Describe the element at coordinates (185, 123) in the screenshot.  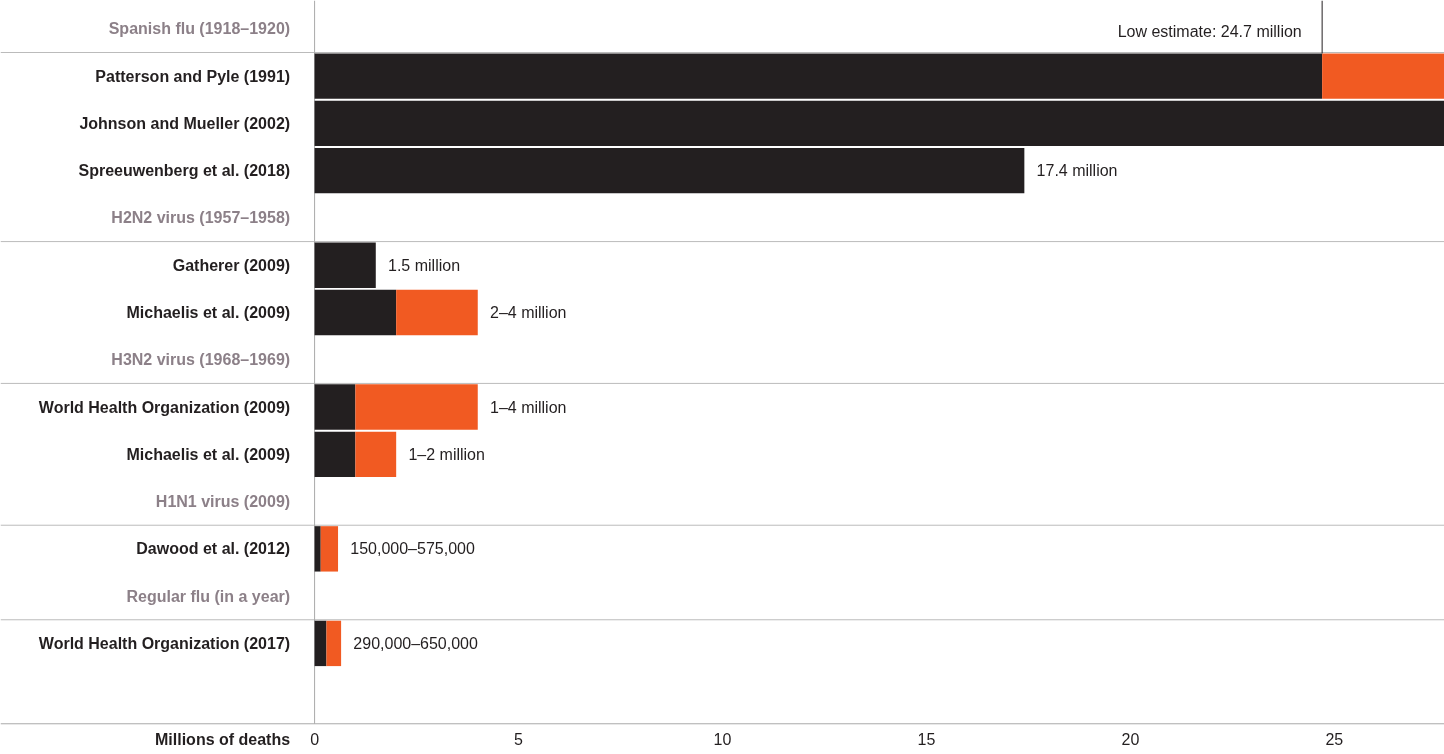
I see `y-tick-label: Johnson and Mueller (2002)` at that location.